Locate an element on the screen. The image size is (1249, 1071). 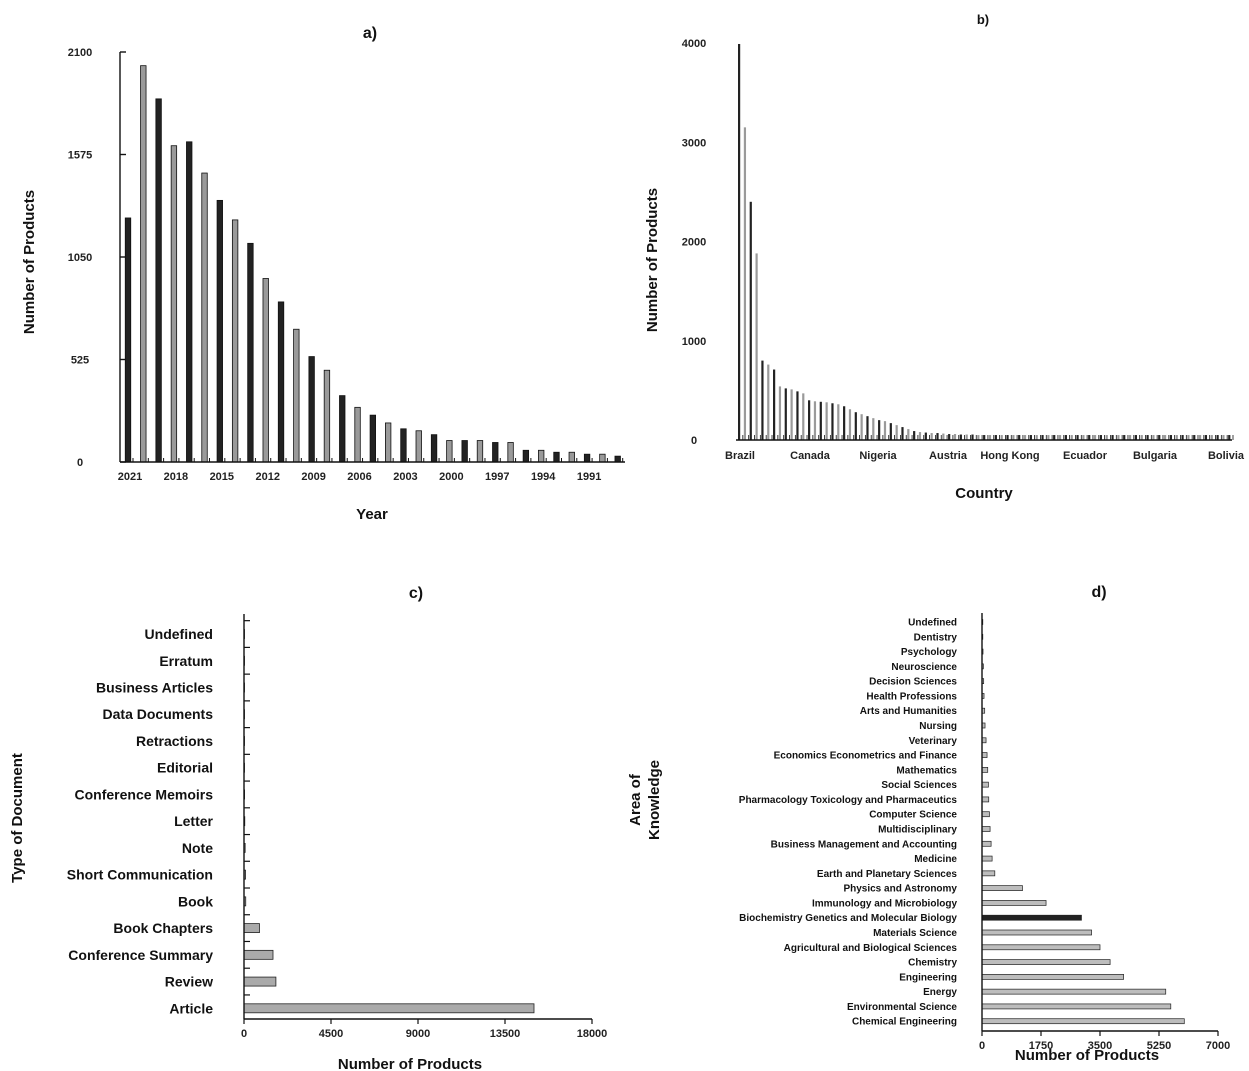
panel-b-xtick-label: Ecuador is located at coordinates (1085, 456).